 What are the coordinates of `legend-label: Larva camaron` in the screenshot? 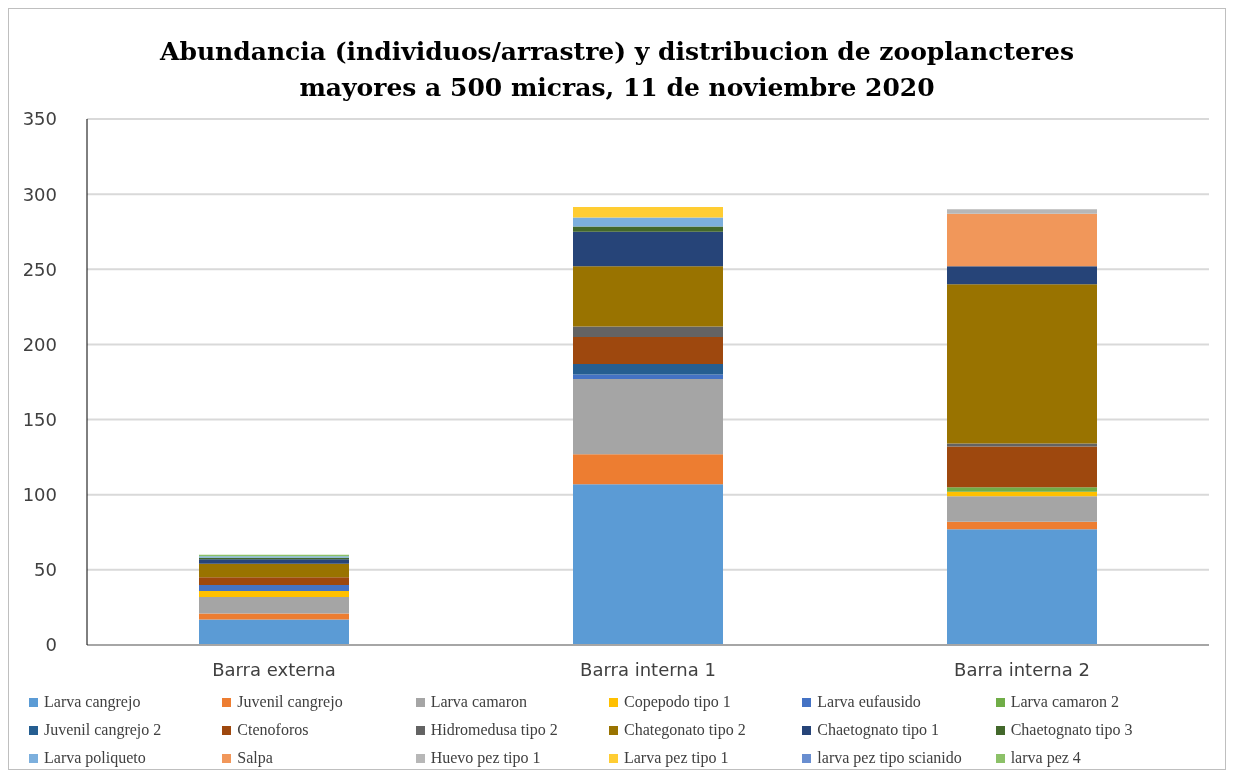 It's located at (479, 702).